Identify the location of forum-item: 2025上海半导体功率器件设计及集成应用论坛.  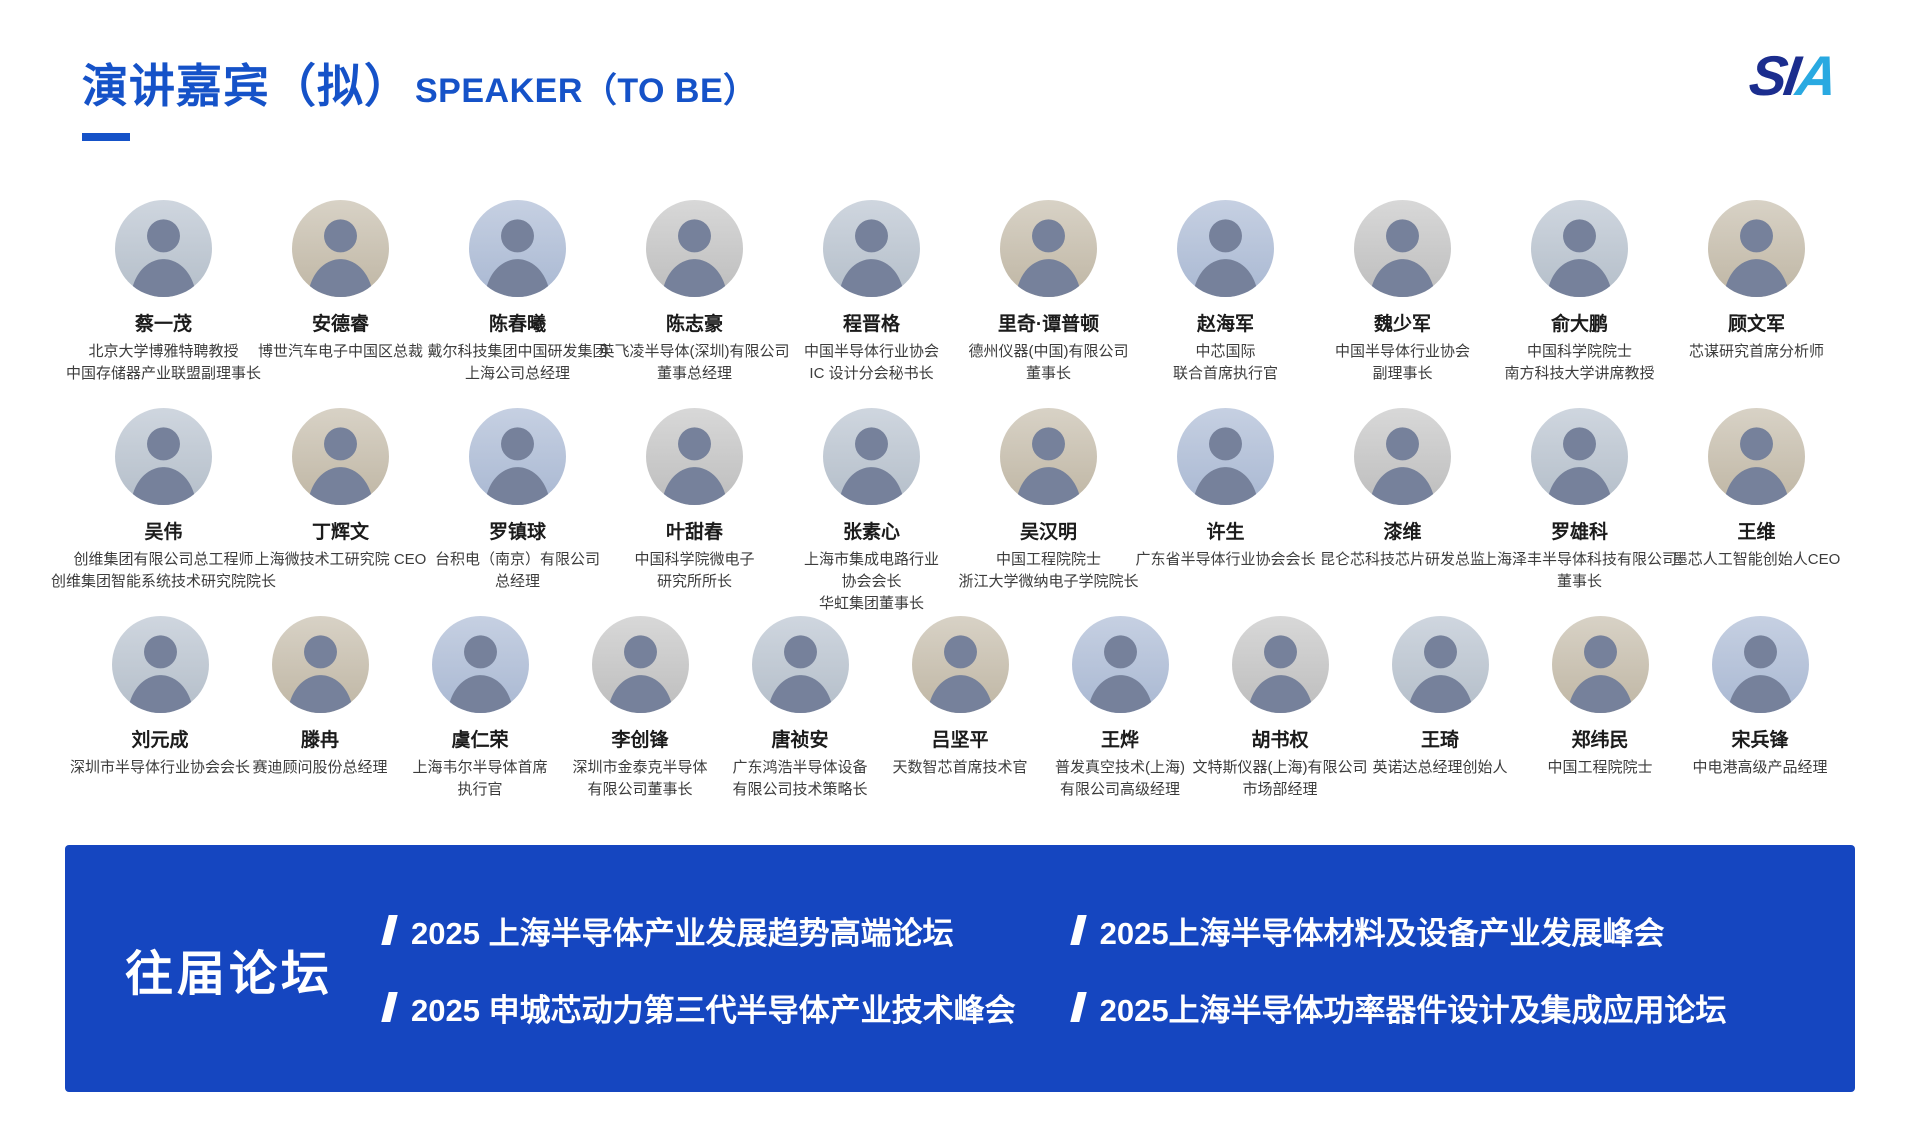
(1398, 1007).